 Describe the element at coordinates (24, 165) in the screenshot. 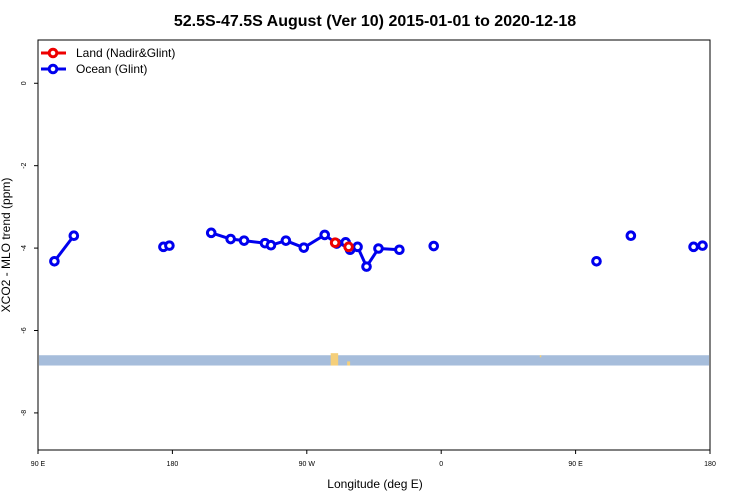

I see `y-tick-label: -2` at that location.